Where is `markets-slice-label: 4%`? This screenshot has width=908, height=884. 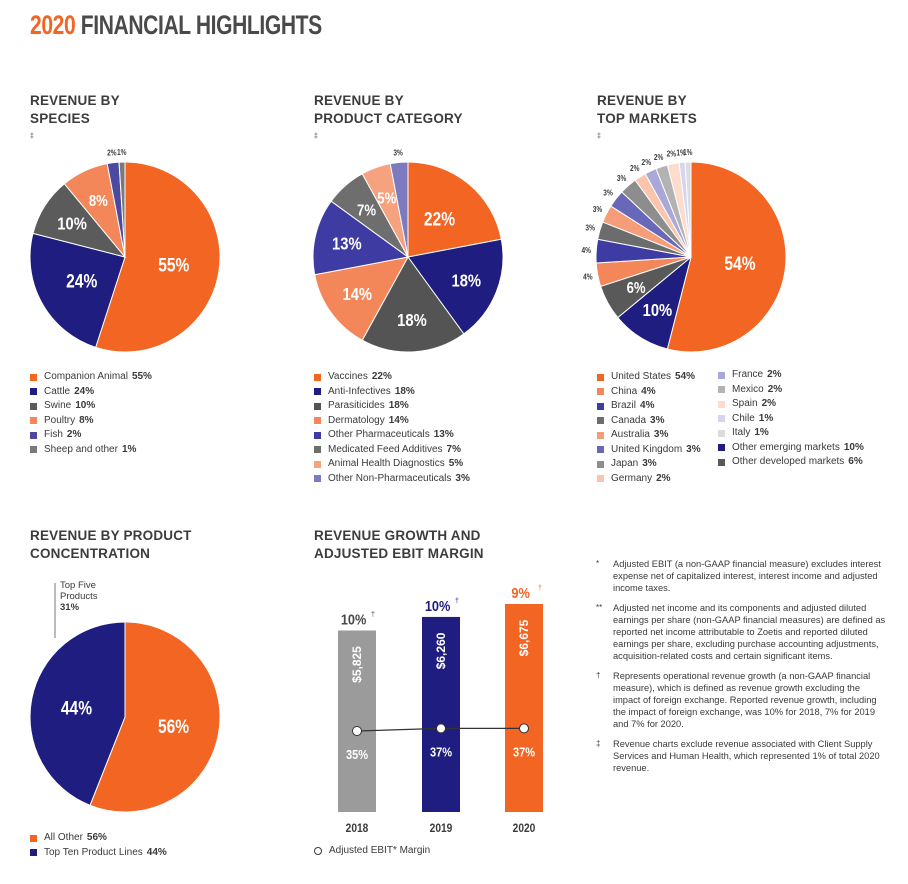
markets-slice-label: 4% is located at coordinates (588, 277).